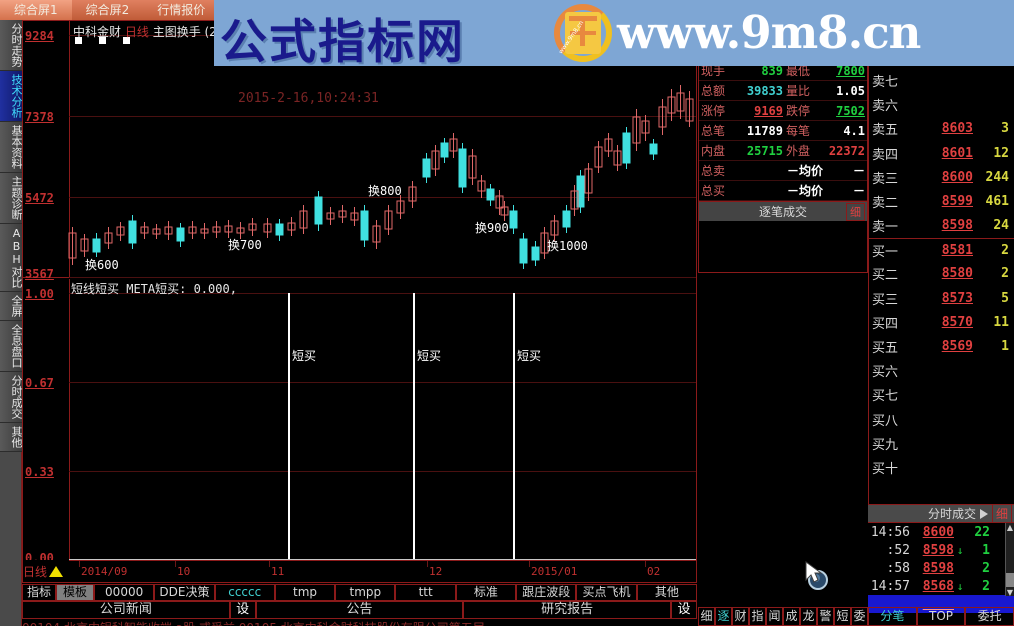  Describe the element at coordinates (1001, 513) in the screenshot. I see `tick-detail-button: 细` at that location.